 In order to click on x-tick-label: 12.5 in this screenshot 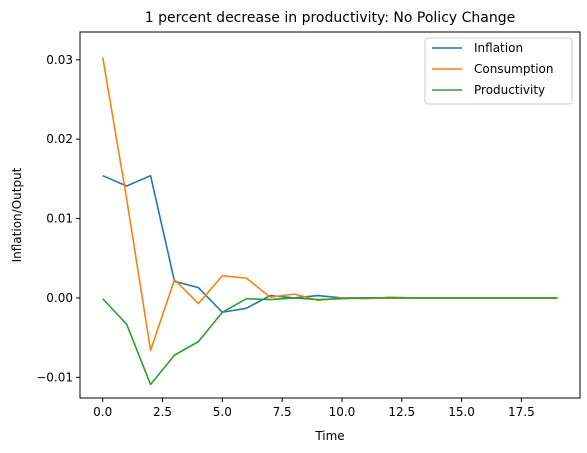, I will do `click(401, 412)`.